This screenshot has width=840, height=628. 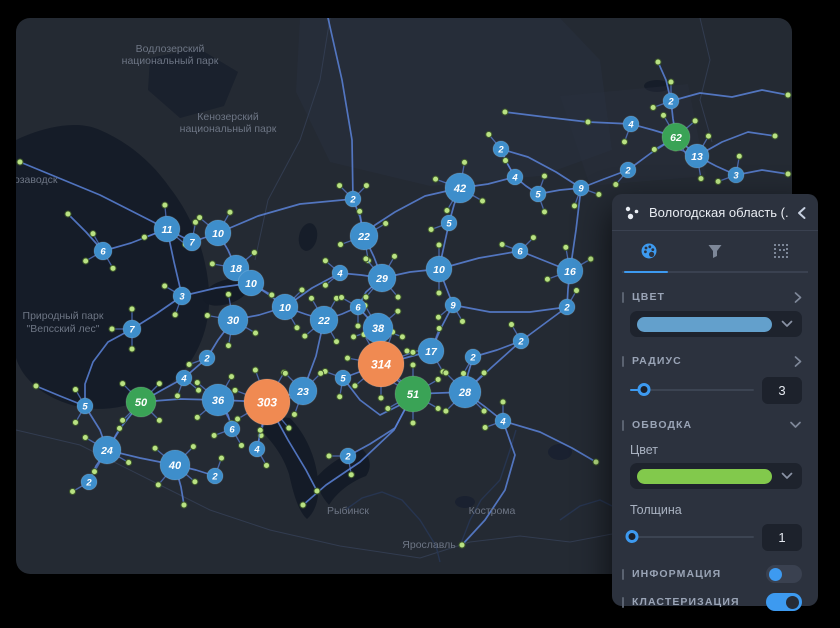 What do you see at coordinates (689, 537) in the screenshot?
I see `thickness-slider` at bounding box center [689, 537].